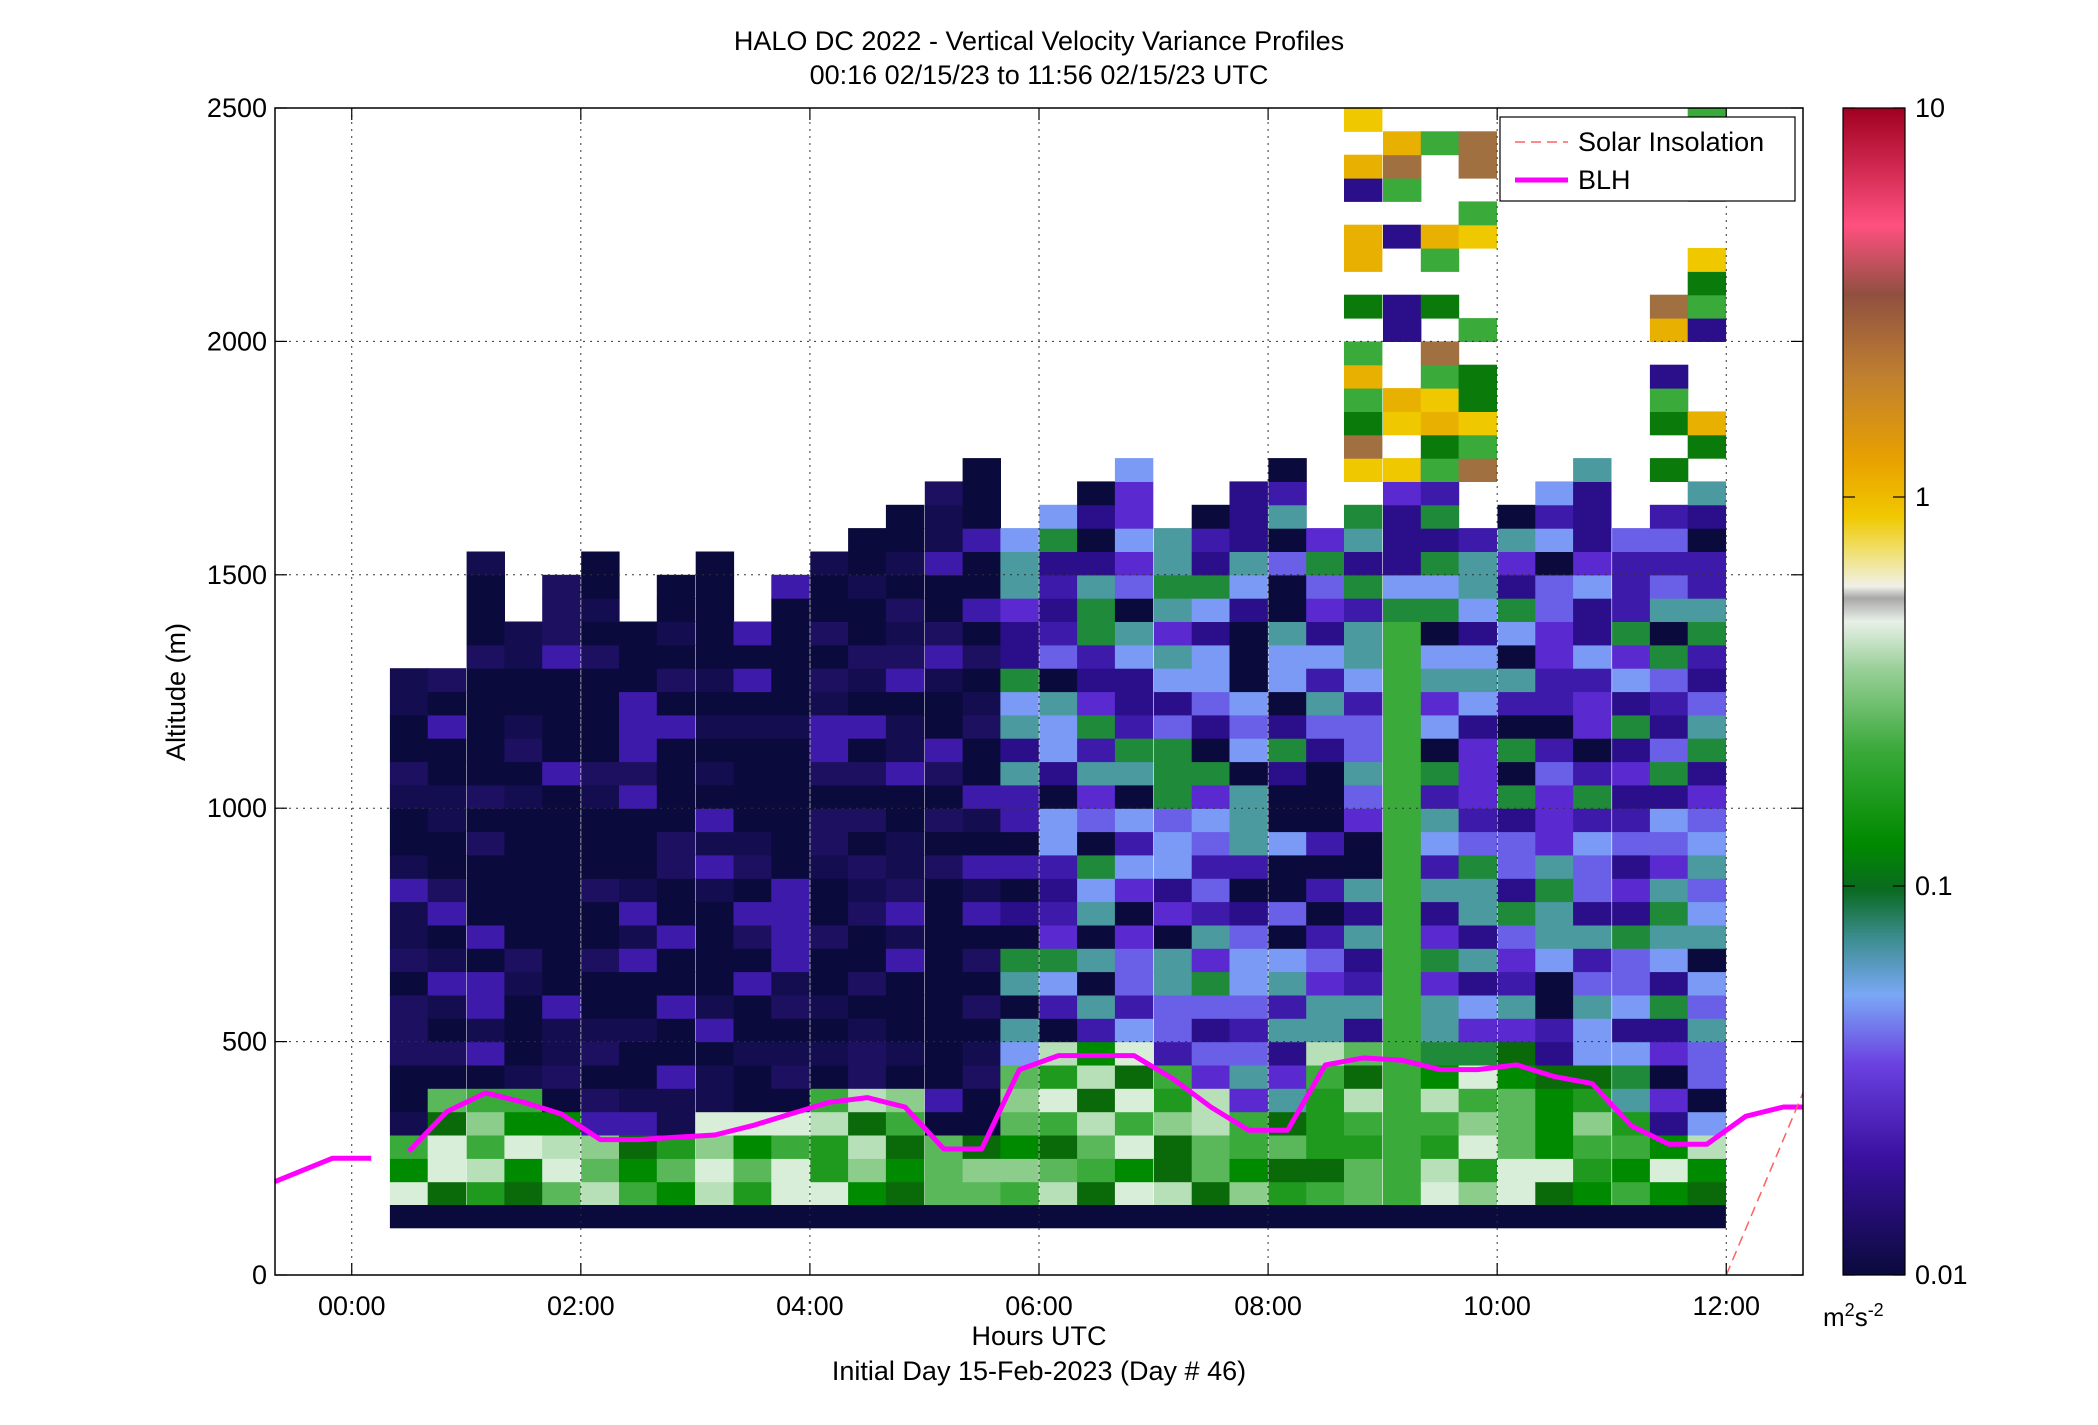 The width and height of the screenshot is (2098, 1425). Describe the element at coordinates (1647, 159) in the screenshot. I see `legend-box` at that location.